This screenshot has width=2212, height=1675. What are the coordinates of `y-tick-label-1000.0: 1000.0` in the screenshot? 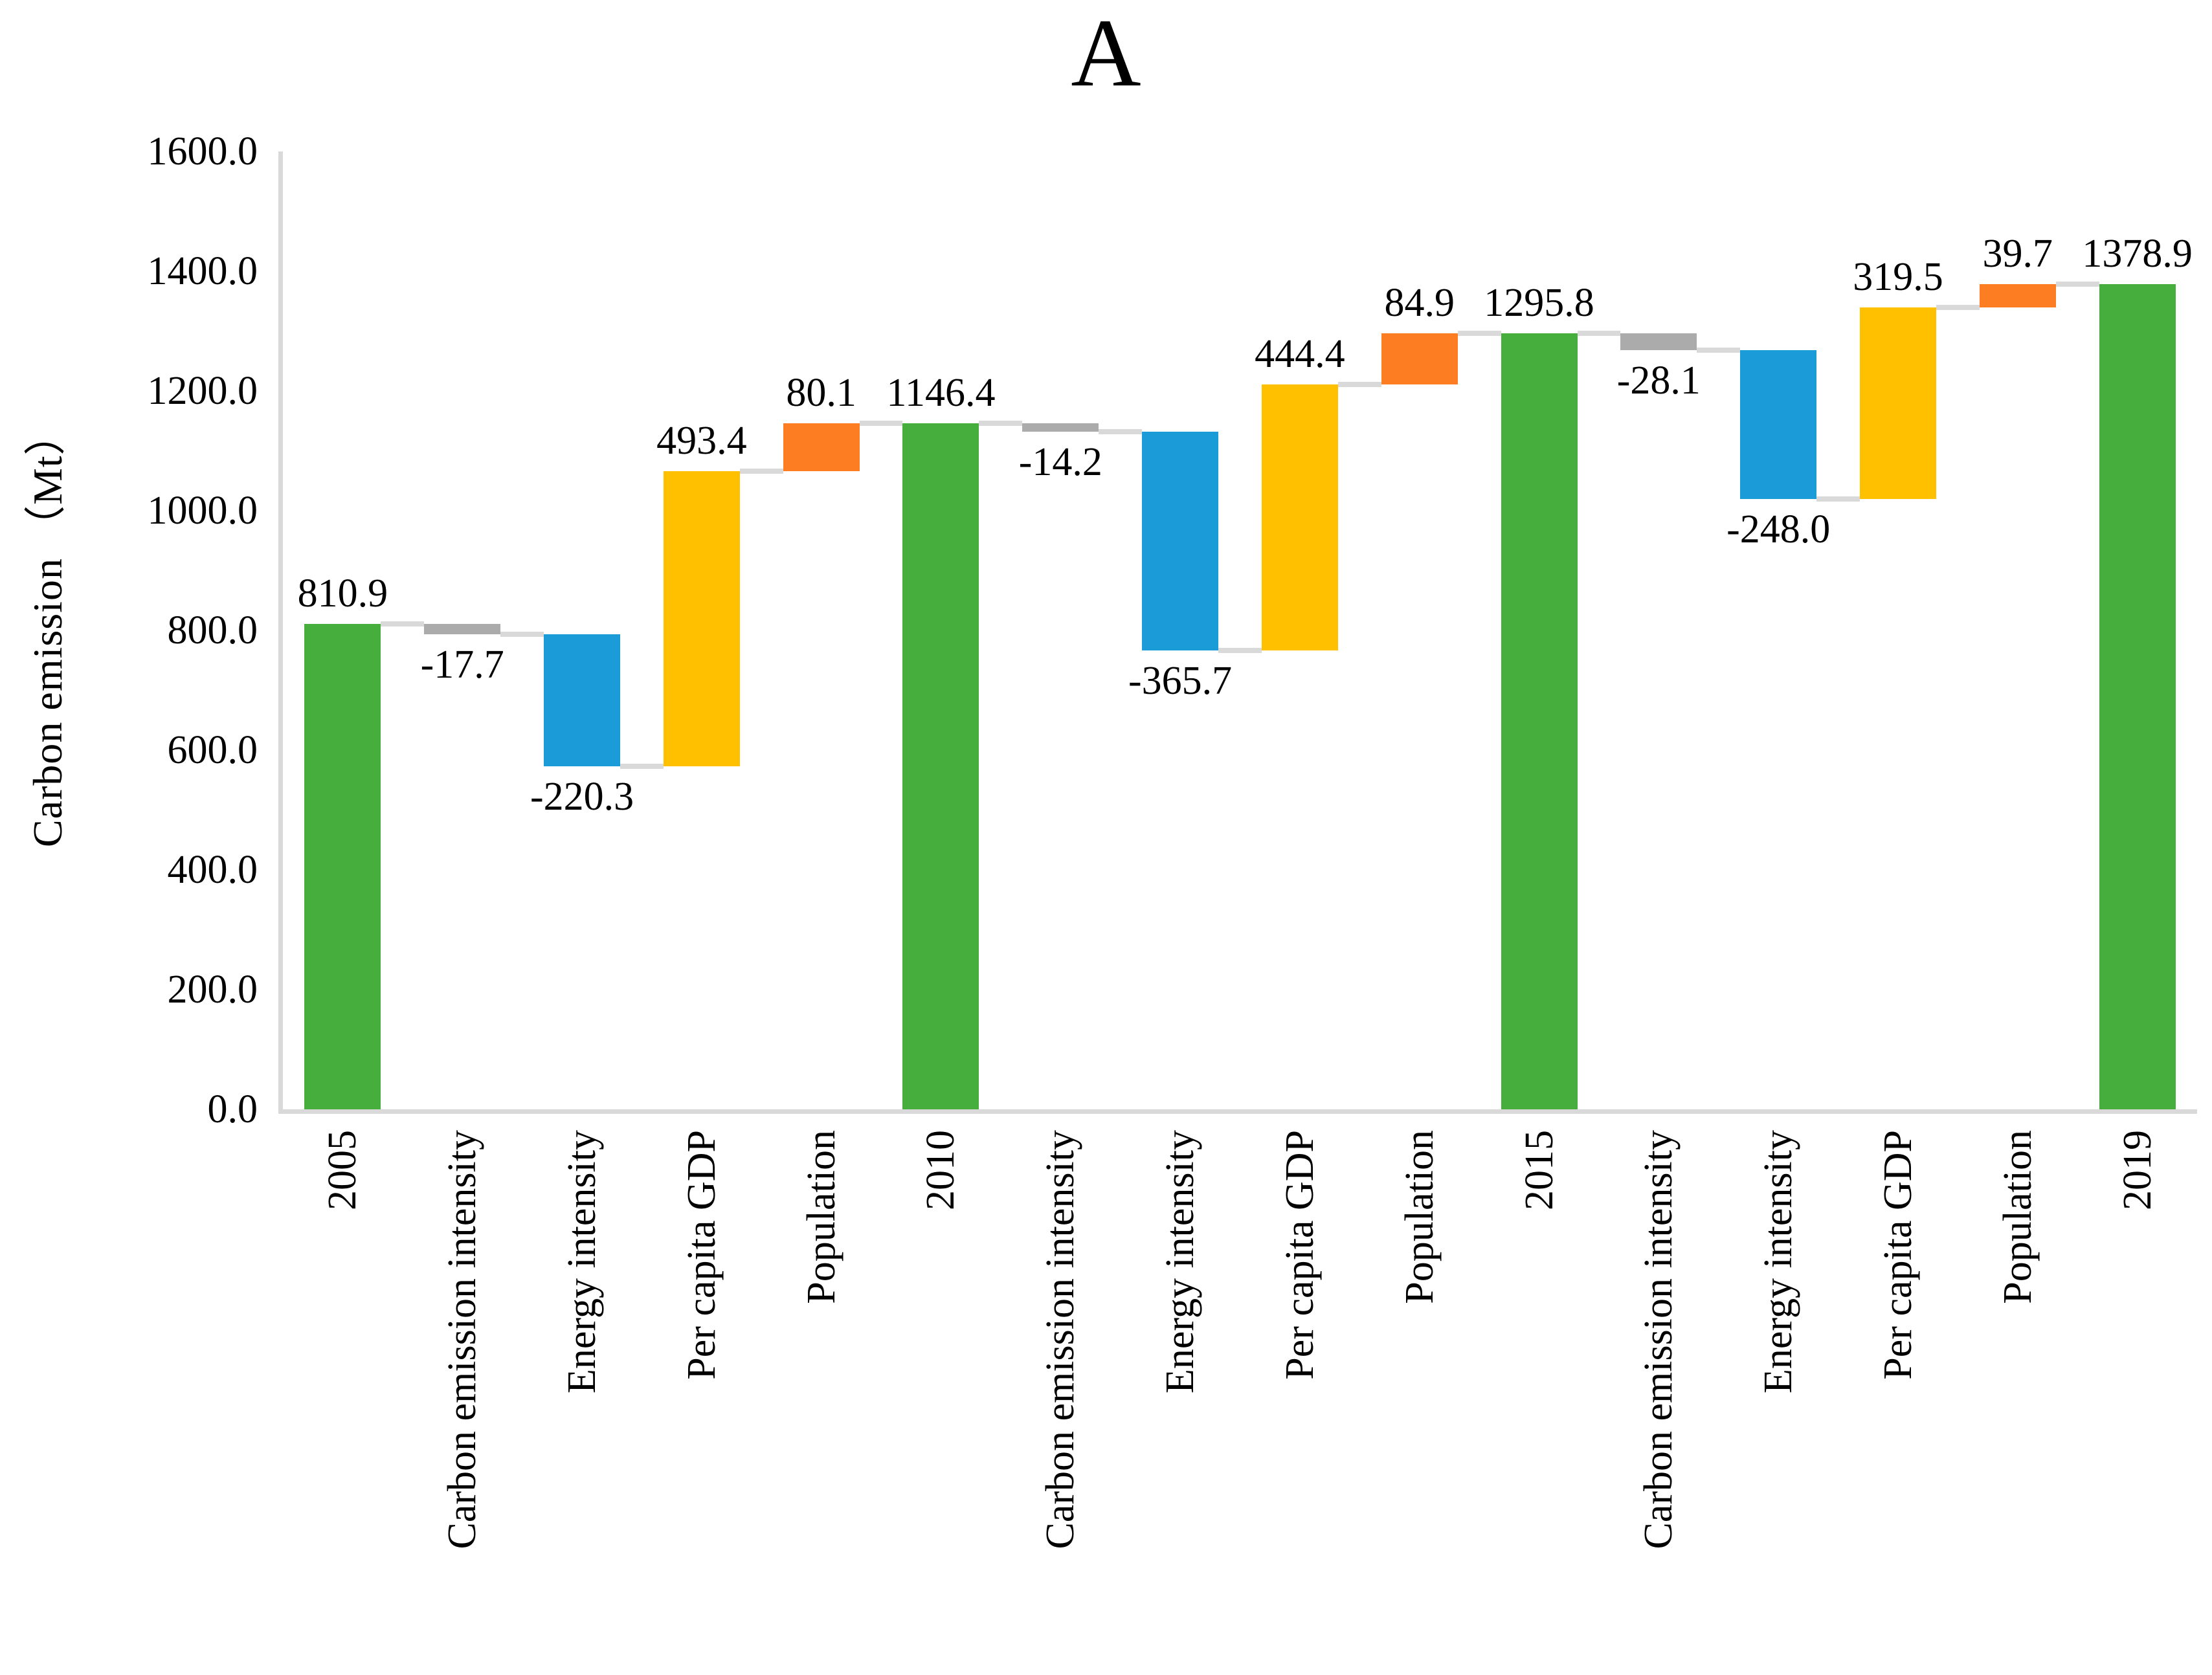 It's located at (202, 511).